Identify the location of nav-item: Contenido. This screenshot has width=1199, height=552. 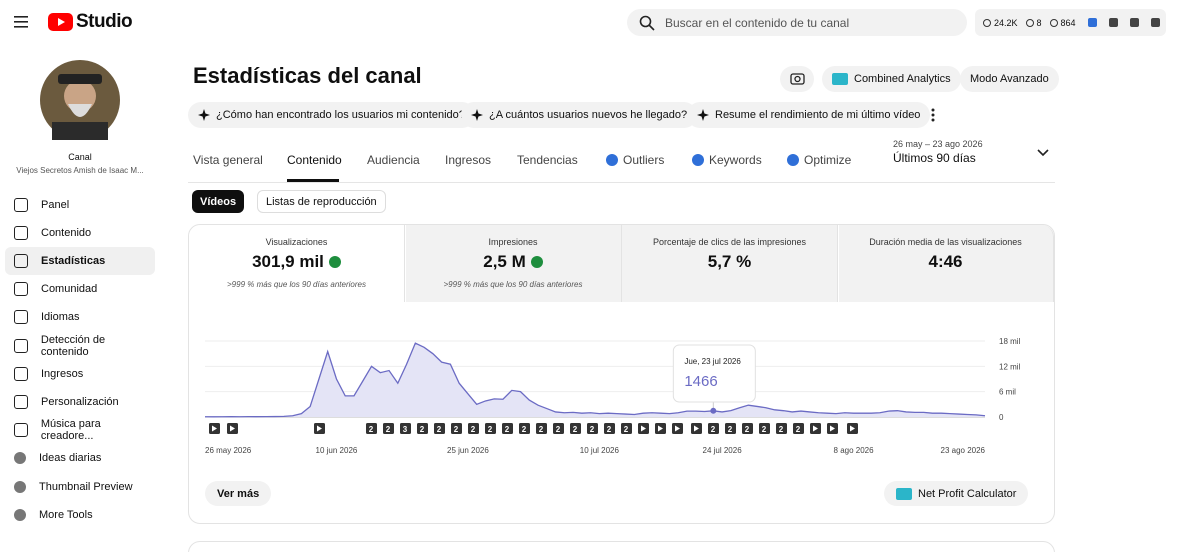
(80, 233).